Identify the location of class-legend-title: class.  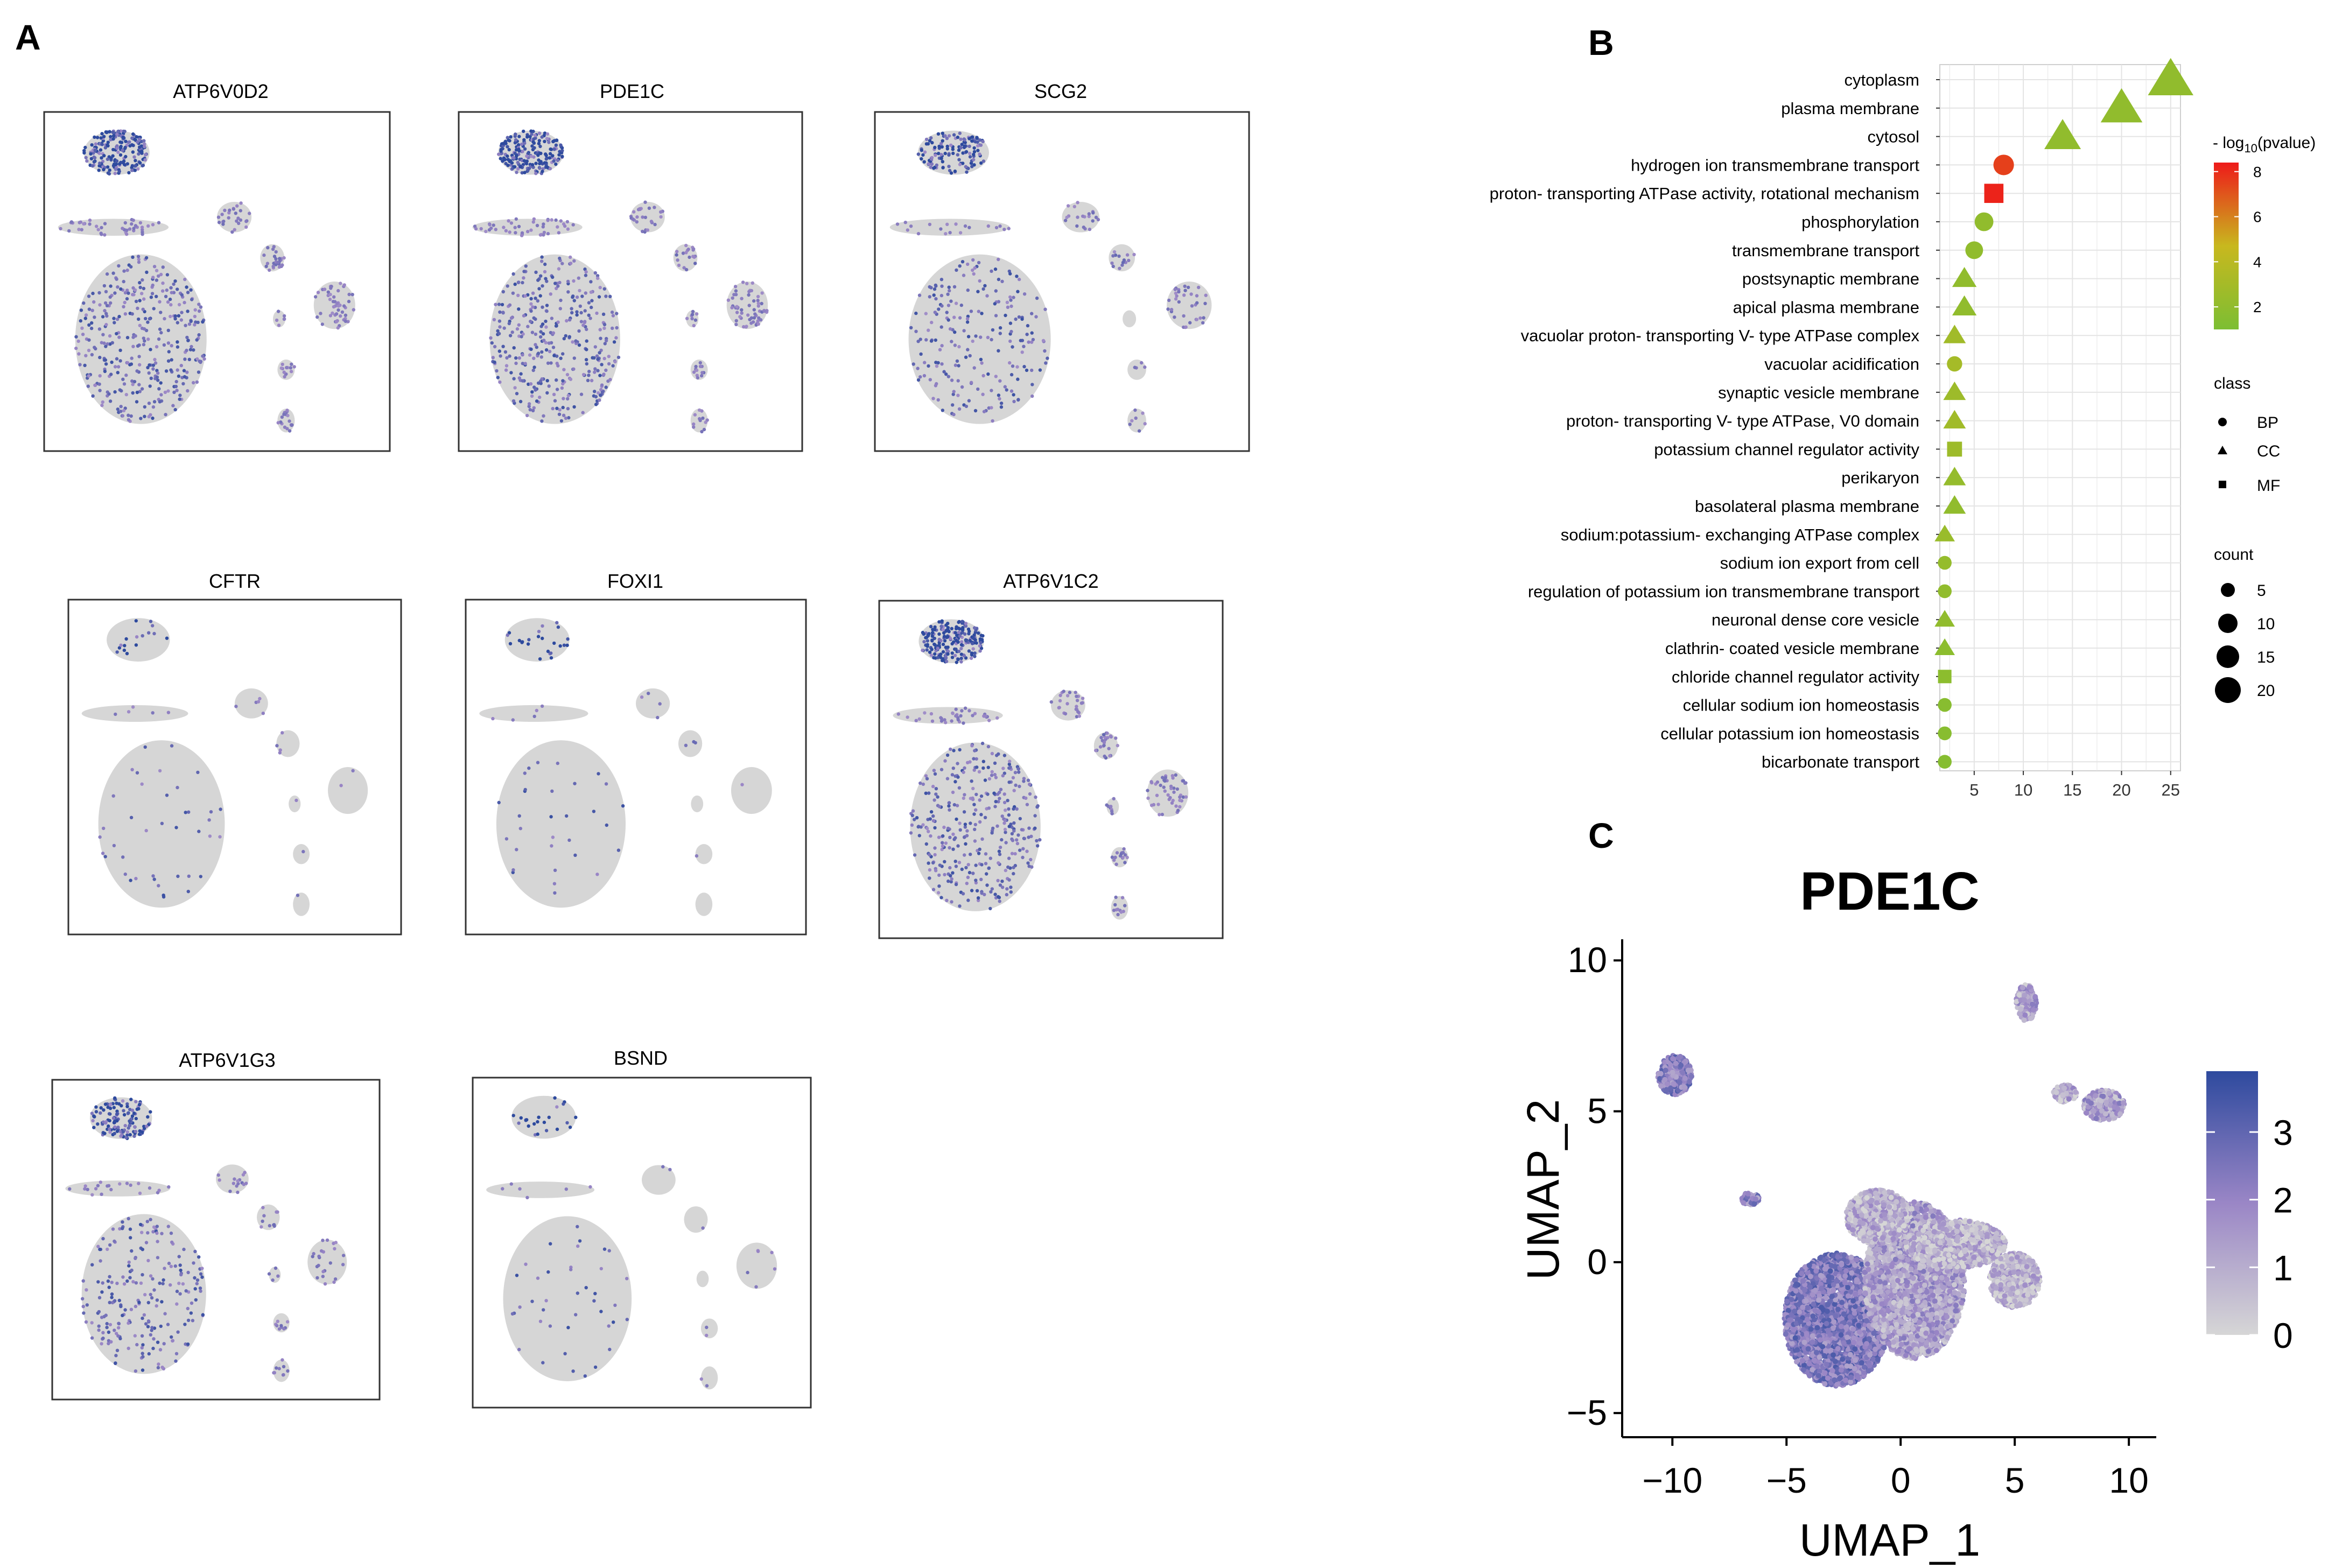
(2232, 383).